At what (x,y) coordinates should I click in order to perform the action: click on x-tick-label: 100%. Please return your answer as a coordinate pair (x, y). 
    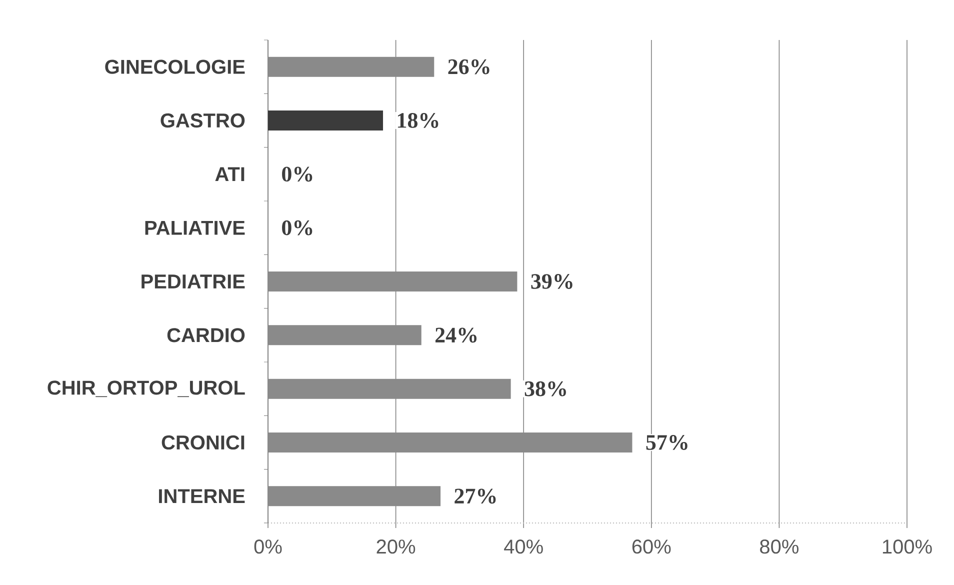
    Looking at the image, I should click on (907, 547).